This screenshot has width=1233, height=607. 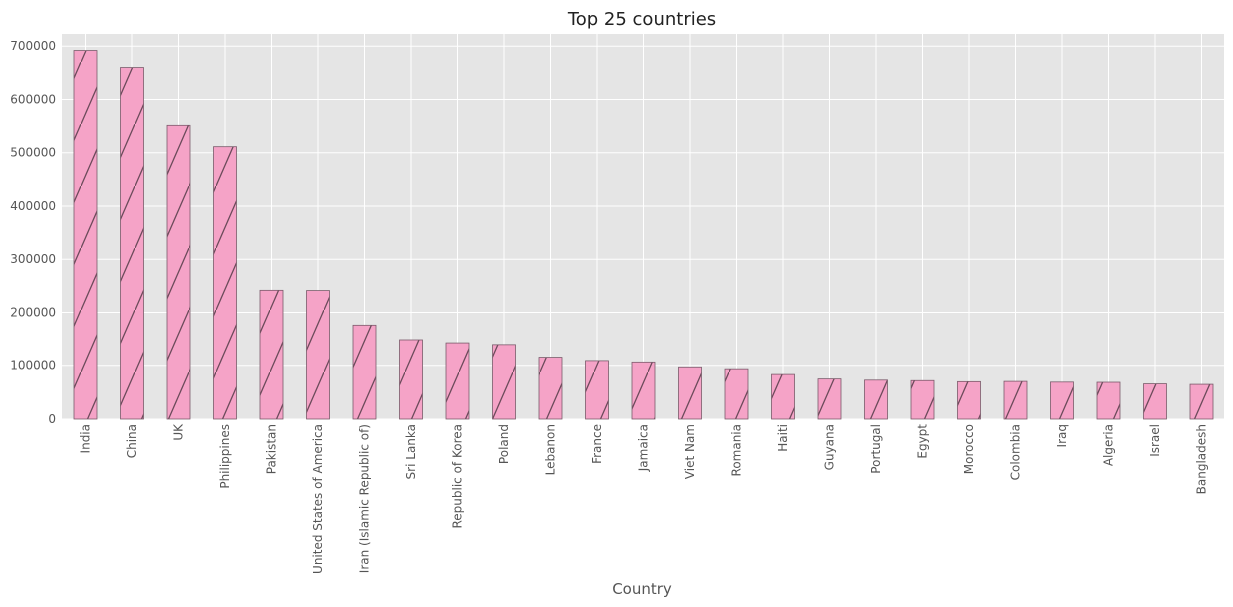 I want to click on y-tick-label: 600000, so click(x=33, y=99).